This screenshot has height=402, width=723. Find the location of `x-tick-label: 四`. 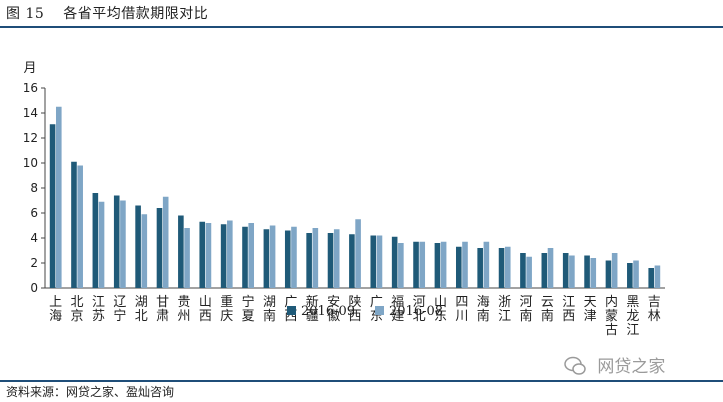

x-tick-label: 四 is located at coordinates (461, 302).